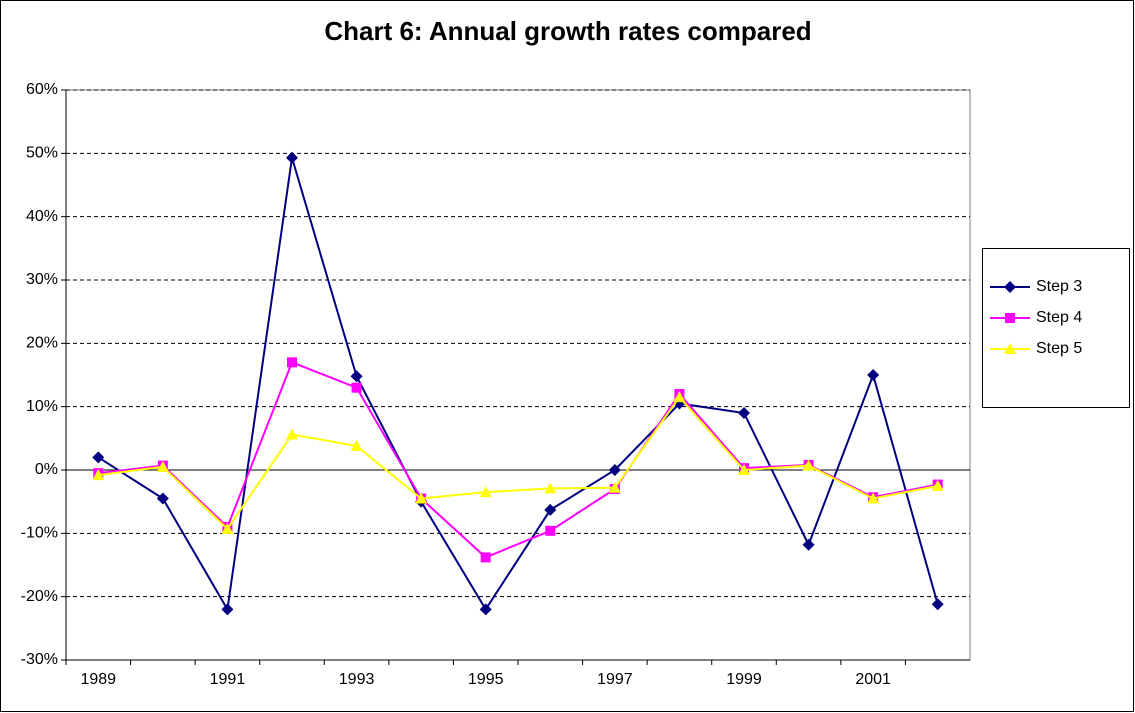 The image size is (1135, 713). What do you see at coordinates (42, 406) in the screenshot?
I see `y-tick-label: 10%` at bounding box center [42, 406].